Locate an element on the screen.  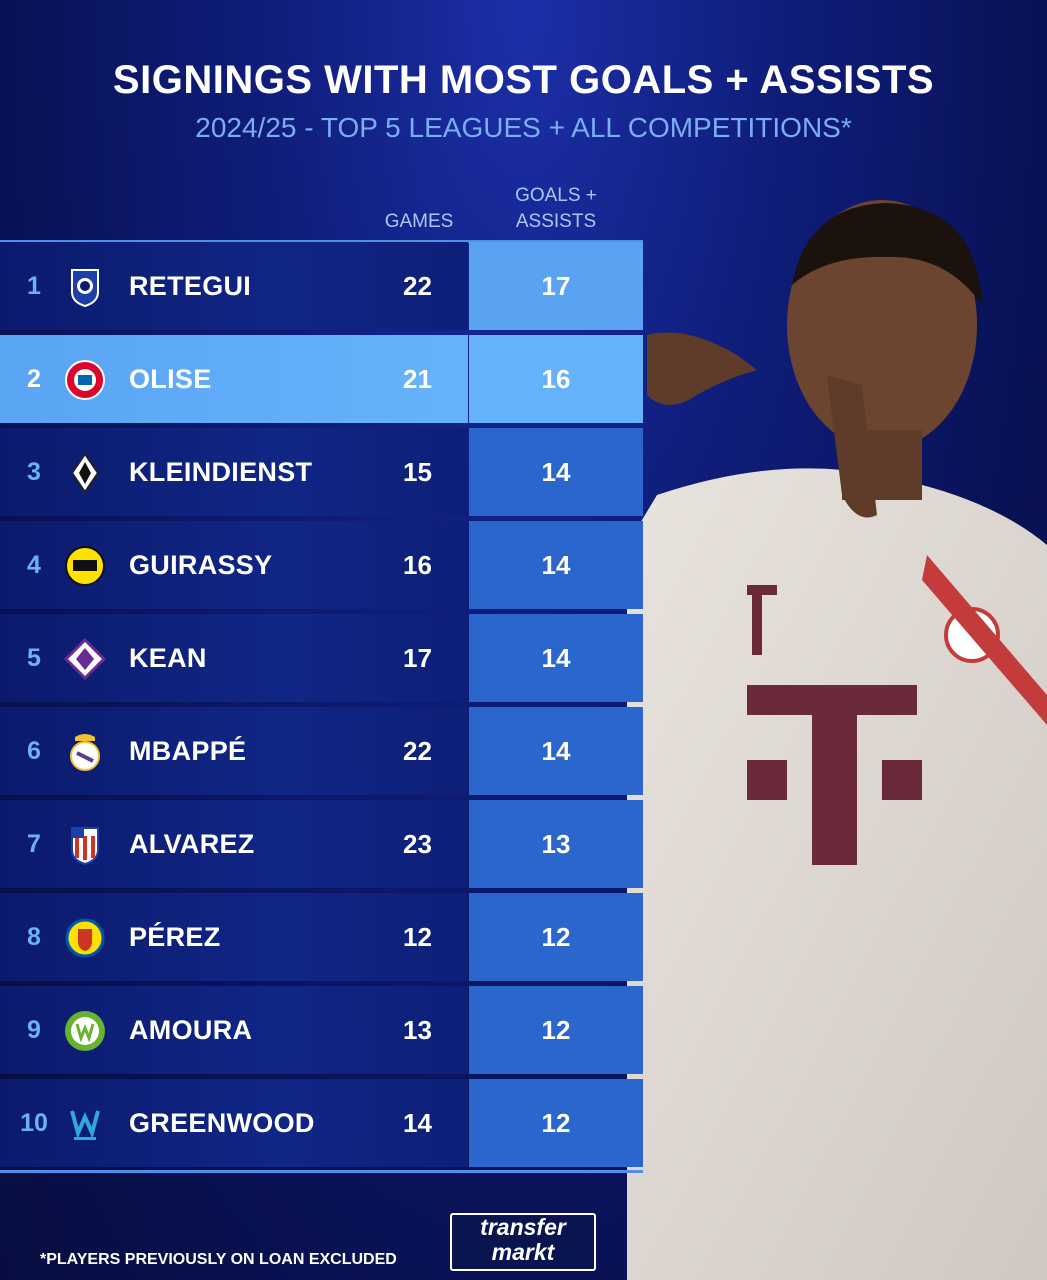
table-row: 6 MBAPPÉ 22 14 is located at coordinates (321, 751).